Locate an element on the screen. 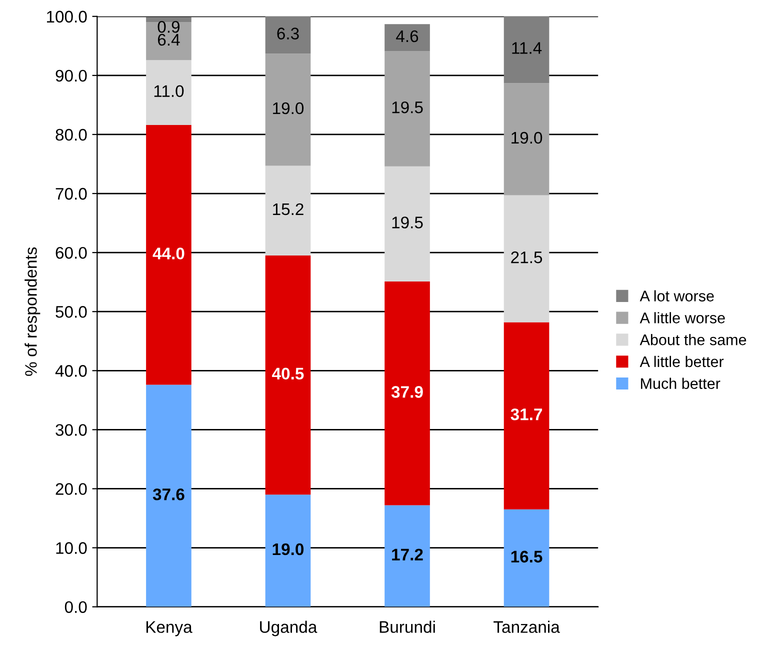 This screenshot has width=759, height=656. y-tick-label: 90.0 is located at coordinates (71, 76).